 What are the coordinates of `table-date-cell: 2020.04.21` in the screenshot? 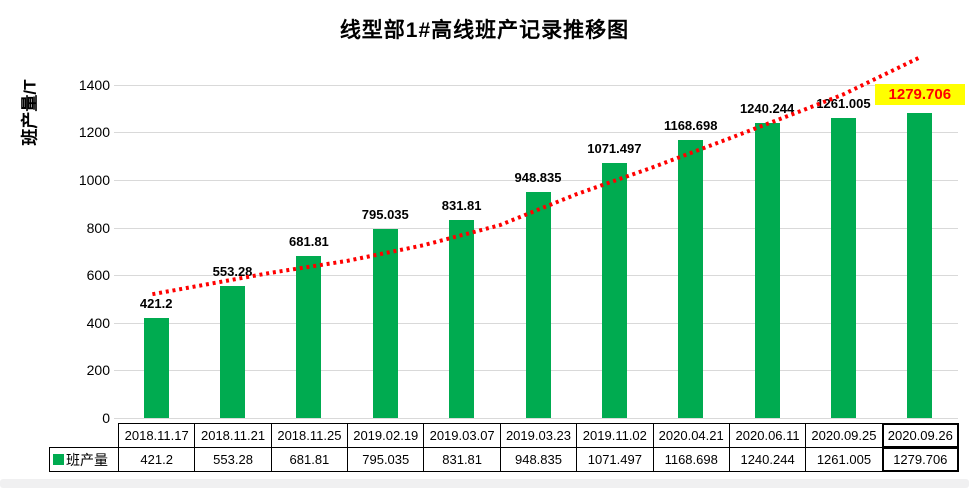 It's located at (691, 435).